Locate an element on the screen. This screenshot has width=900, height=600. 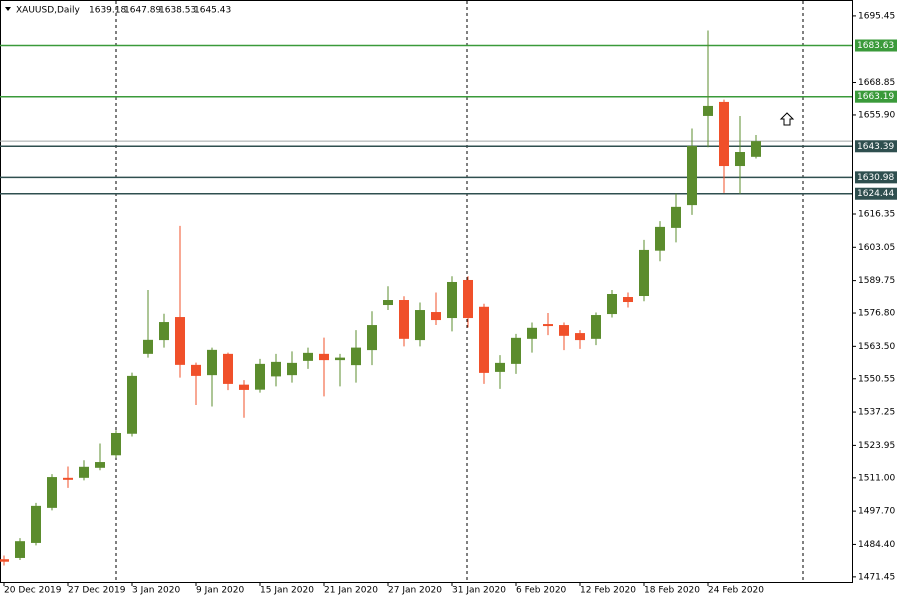
level-label: 1683.63 is located at coordinates (875, 46).